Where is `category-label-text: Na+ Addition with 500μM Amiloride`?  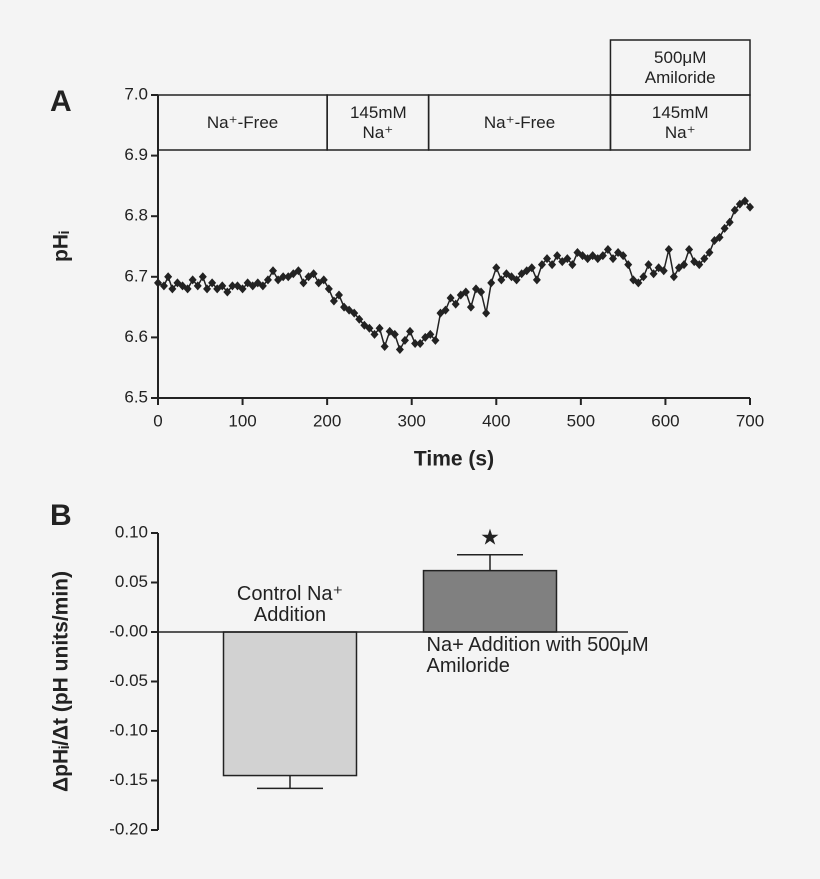 category-label-text: Na+ Addition with 500μM Amiloride is located at coordinates (537, 655).